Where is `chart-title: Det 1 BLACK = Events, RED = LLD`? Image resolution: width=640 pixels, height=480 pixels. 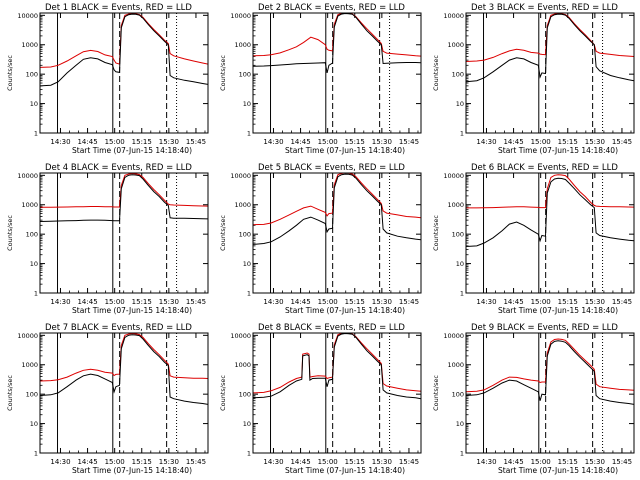 chart-title: Det 1 BLACK = Events, RED = LLD is located at coordinates (118, 8).